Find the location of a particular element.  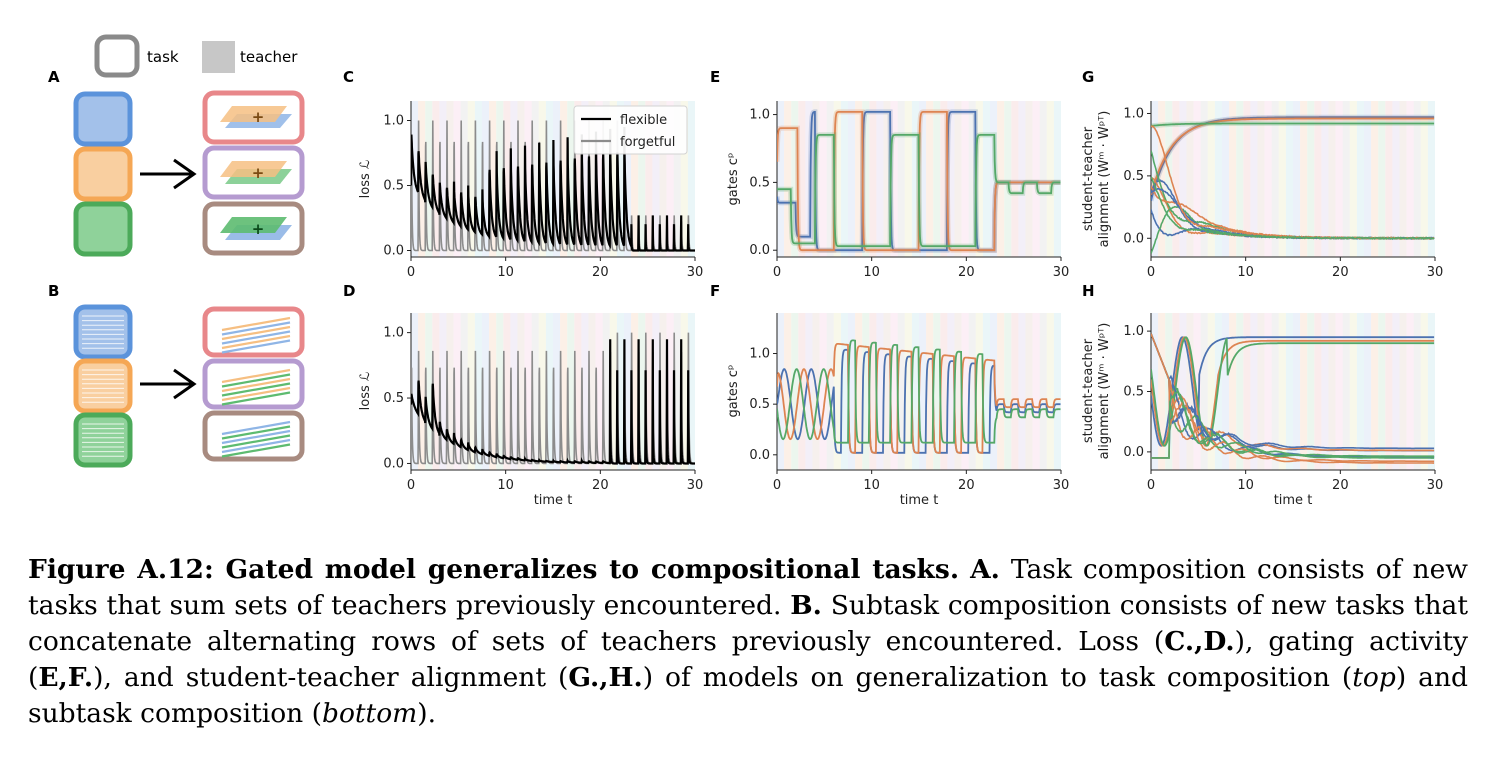

y-axis-label: student-teacher is located at coordinates (1088, 178).